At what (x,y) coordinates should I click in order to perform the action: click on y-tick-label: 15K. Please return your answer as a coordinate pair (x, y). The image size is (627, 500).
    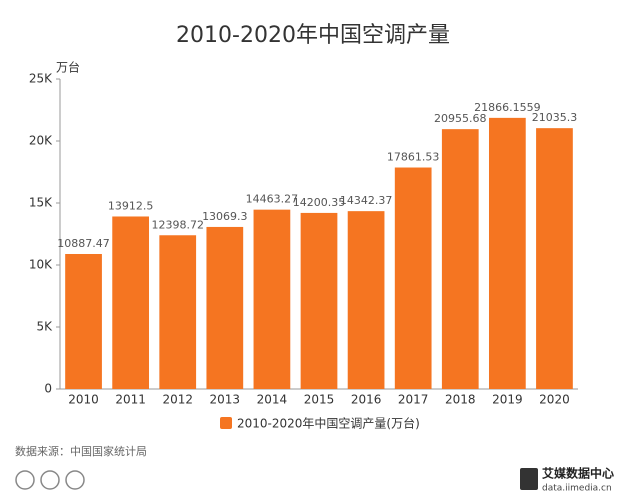
    Looking at the image, I should click on (41, 203).